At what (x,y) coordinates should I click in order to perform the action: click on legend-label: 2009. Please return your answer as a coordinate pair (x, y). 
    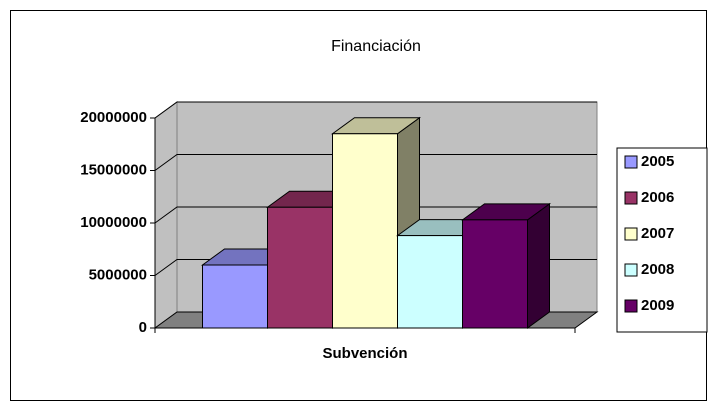
    Looking at the image, I should click on (657, 305).